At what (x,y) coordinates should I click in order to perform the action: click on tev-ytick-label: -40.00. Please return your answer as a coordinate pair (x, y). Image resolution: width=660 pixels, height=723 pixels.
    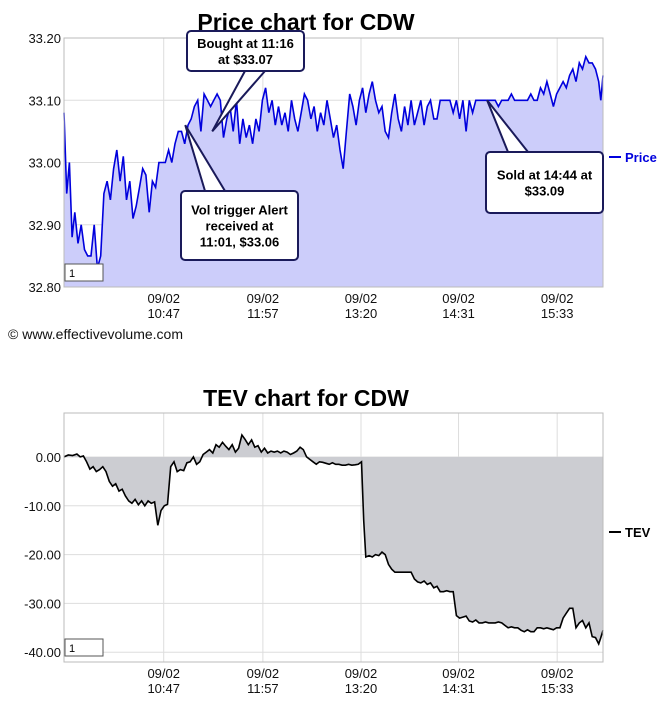
    Looking at the image, I should click on (42, 652).